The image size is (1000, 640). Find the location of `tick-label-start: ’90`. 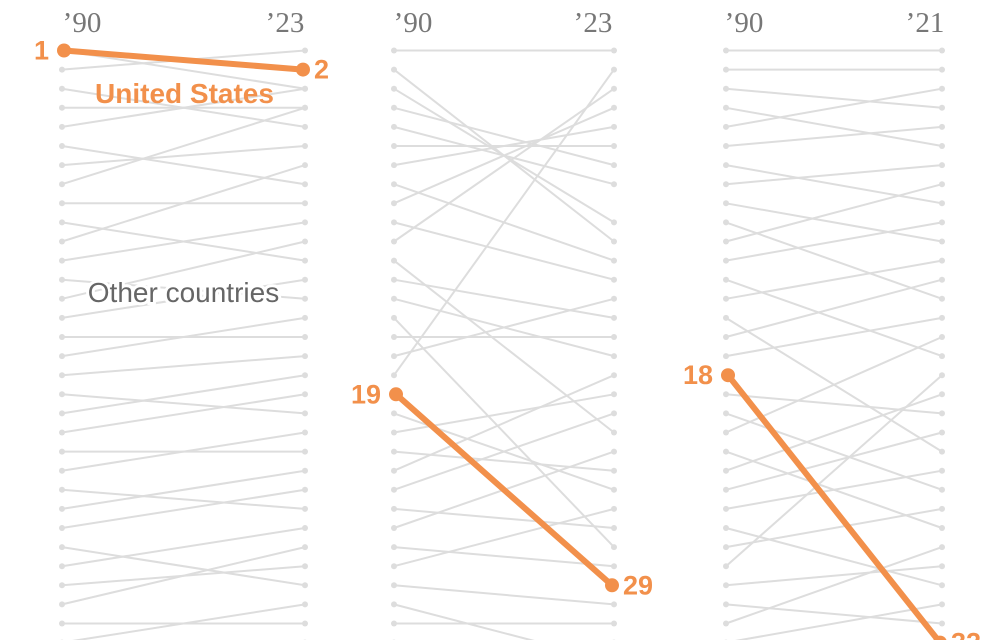

tick-label-start: ’90 is located at coordinates (413, 23).